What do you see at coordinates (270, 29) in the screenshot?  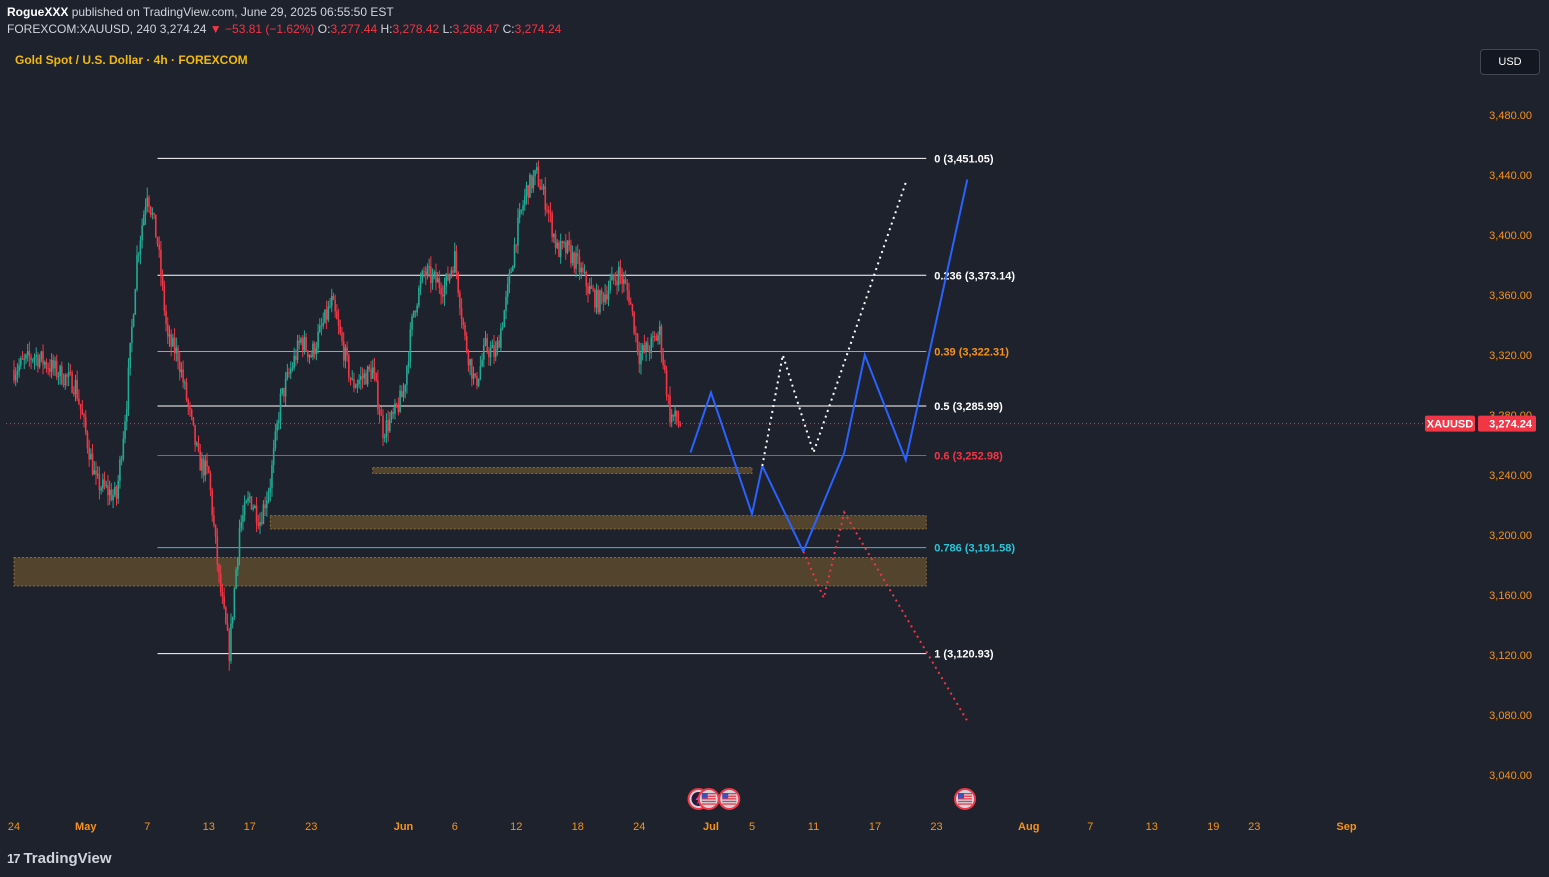 I see `change-value: −53.81 (−1.62%)` at bounding box center [270, 29].